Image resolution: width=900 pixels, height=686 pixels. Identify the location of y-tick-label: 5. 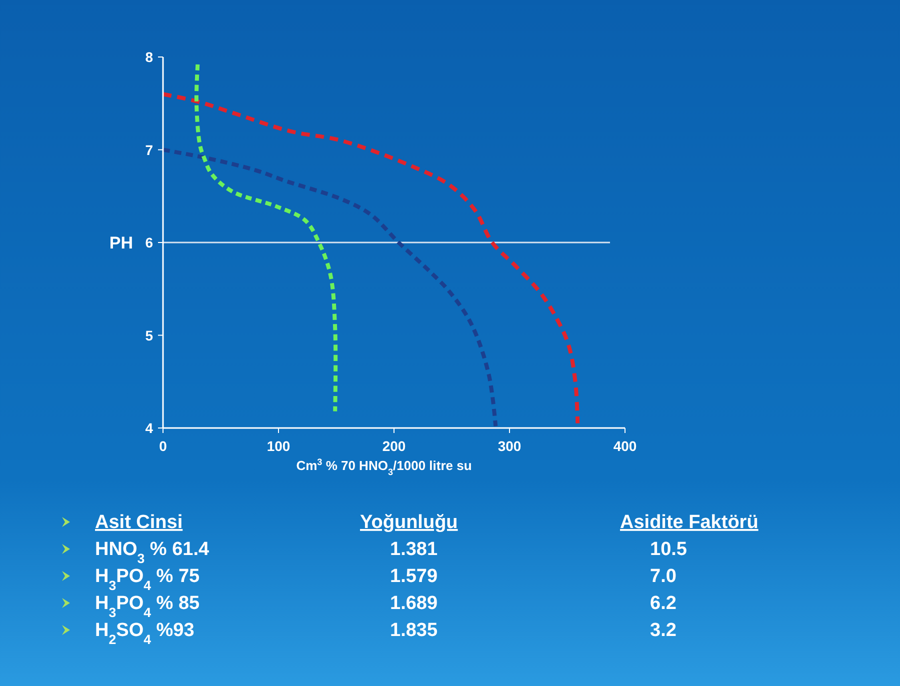
(149, 335).